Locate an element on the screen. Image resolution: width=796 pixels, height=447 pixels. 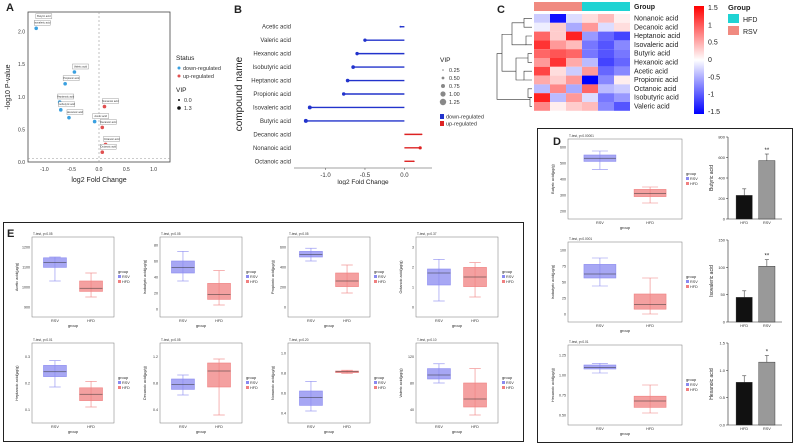
volcano-legend-title: Status is located at coordinates (185, 58).